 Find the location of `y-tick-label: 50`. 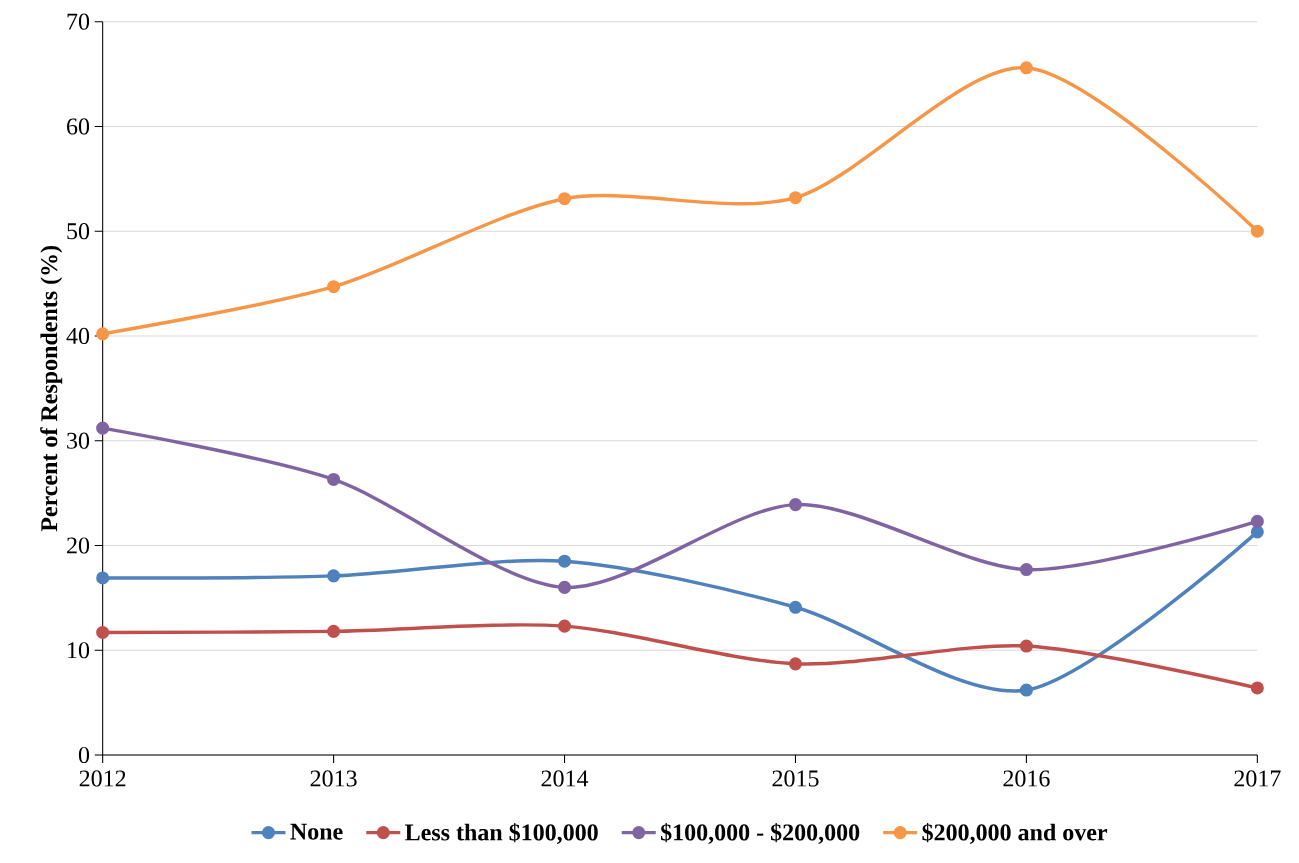

y-tick-label: 50 is located at coordinates (78, 231).